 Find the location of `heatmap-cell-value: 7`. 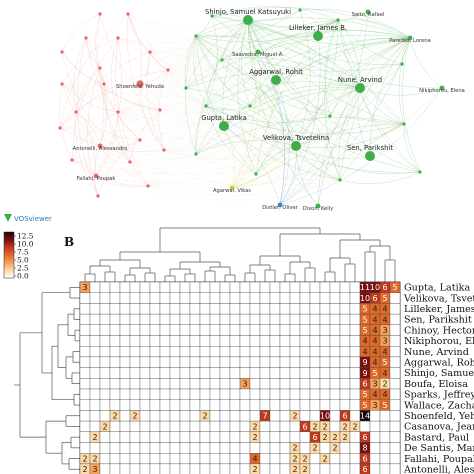

heatmap-cell-value: 7 is located at coordinates (264, 416).